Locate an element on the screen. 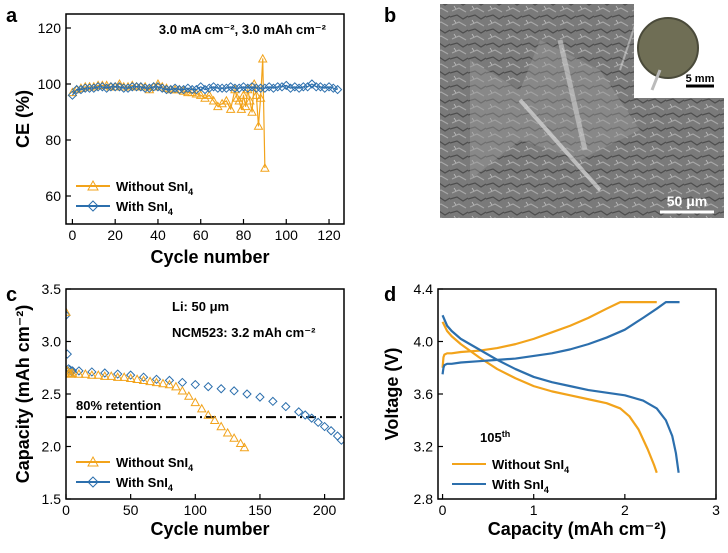 Image resolution: width=728 pixels, height=553 pixels. panel-a-letter: a is located at coordinates (12, 16).